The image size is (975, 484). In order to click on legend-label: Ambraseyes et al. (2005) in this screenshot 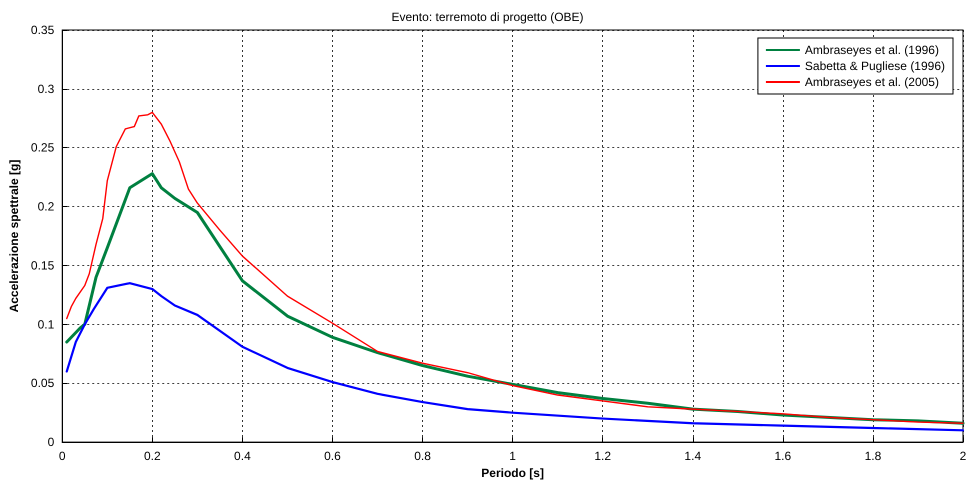, I will do `click(871, 82)`.